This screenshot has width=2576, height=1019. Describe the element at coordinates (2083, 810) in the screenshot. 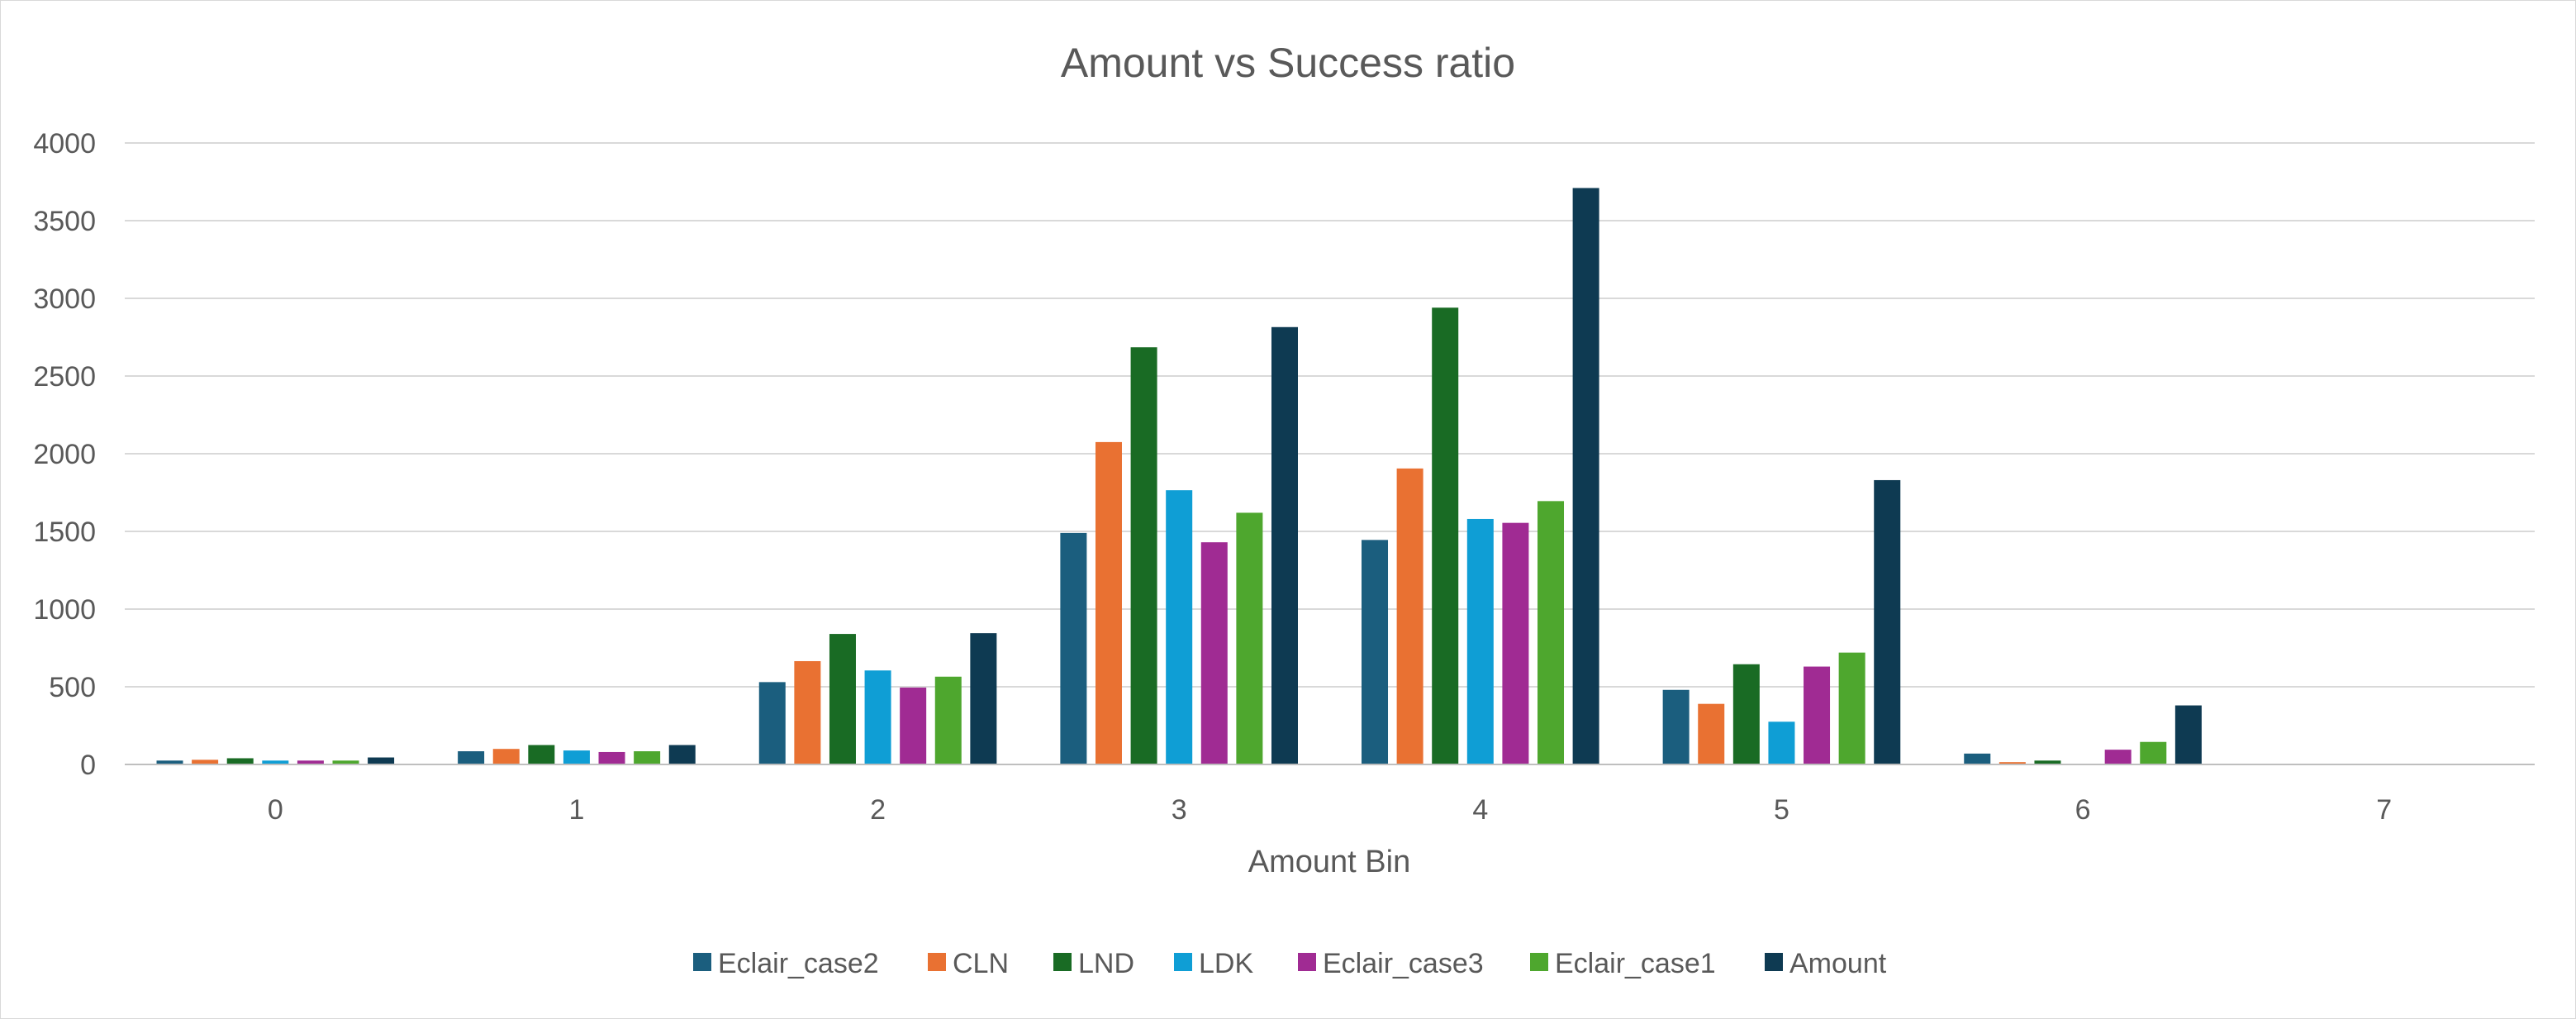

I see `x-tick-label: 6` at that location.